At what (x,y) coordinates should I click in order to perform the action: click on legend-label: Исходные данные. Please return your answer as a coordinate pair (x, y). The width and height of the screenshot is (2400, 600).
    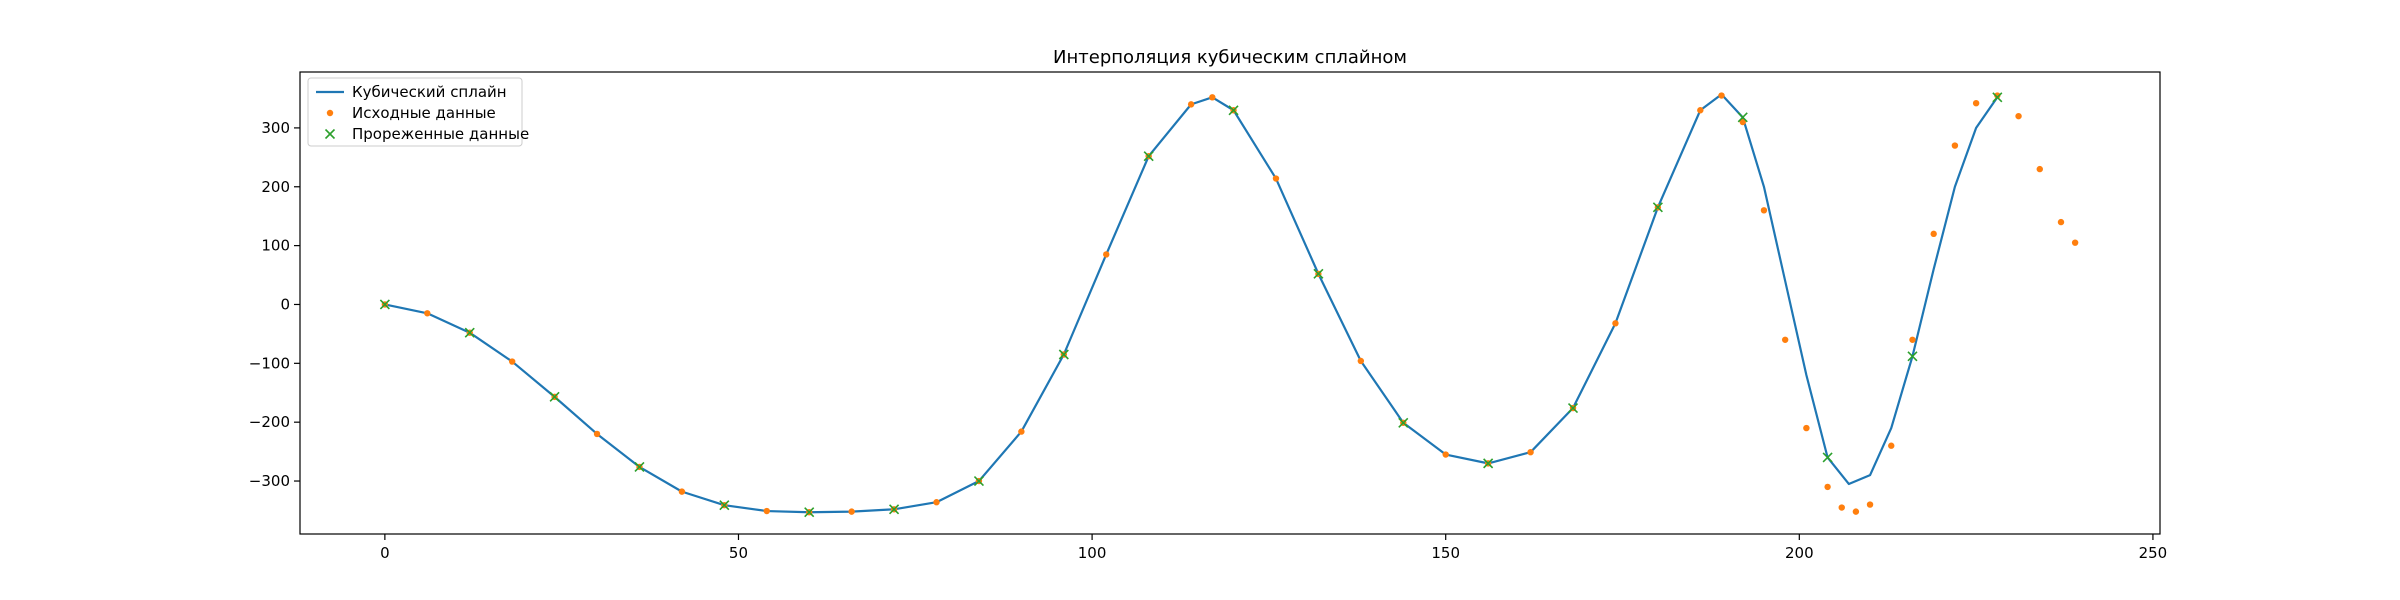
    Looking at the image, I should click on (424, 113).